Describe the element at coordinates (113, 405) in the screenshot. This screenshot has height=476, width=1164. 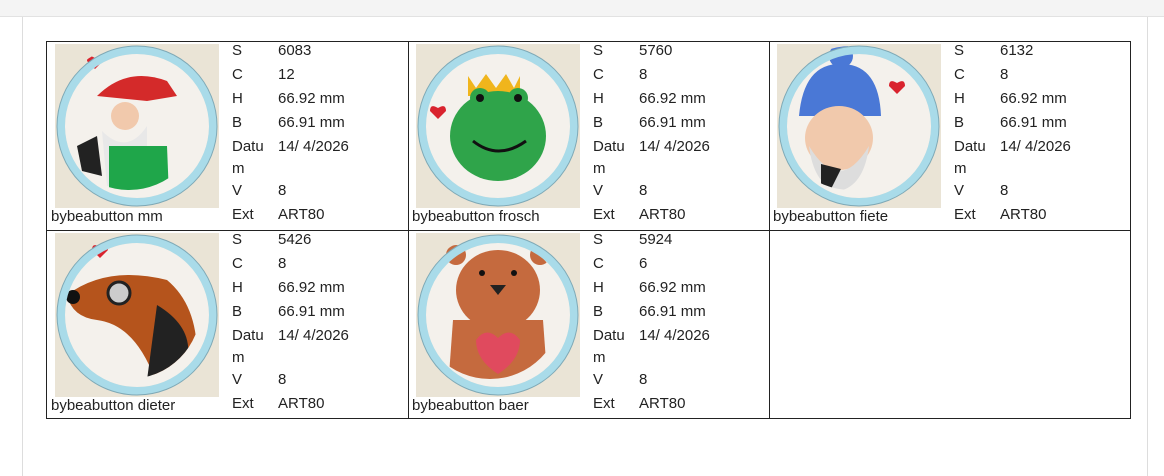
I see `design-name: bybeabutton dieter` at that location.